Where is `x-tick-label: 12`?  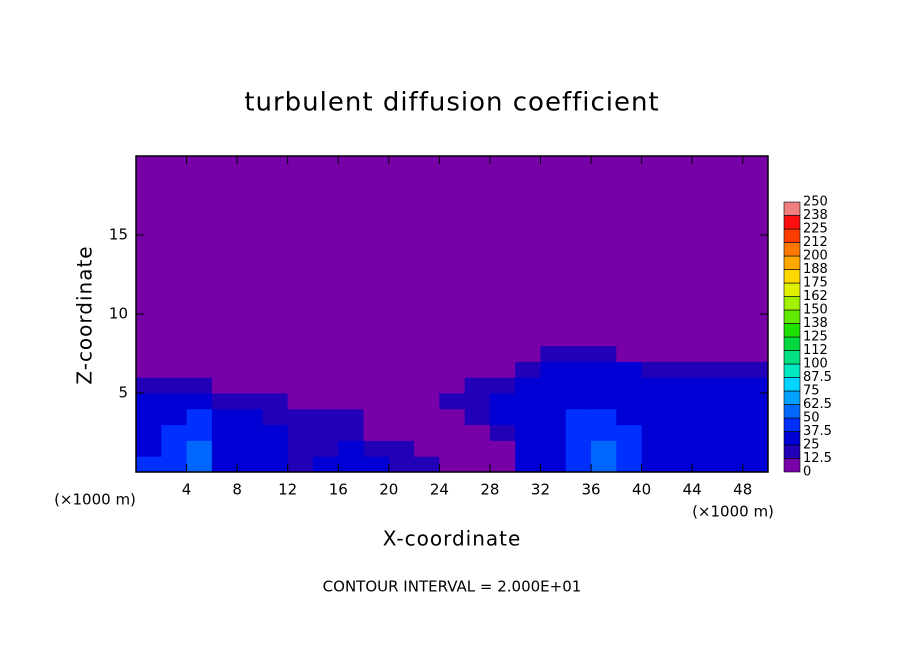 x-tick-label: 12 is located at coordinates (287, 490).